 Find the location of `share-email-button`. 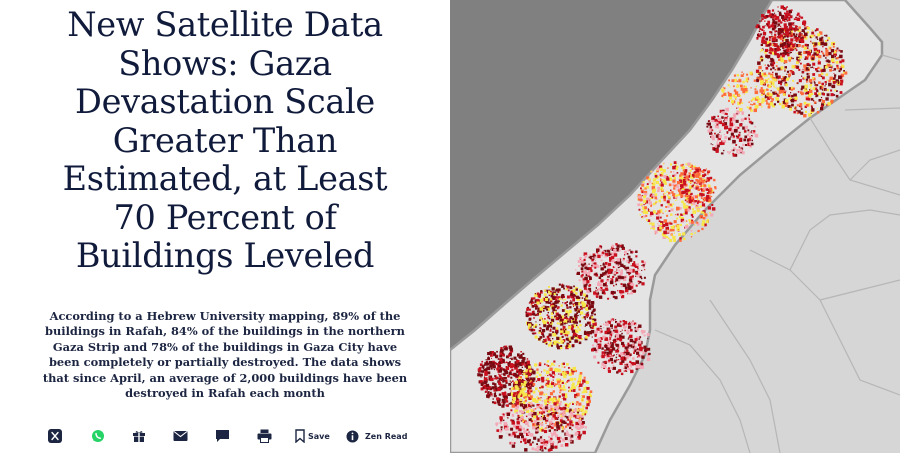

share-email-button is located at coordinates (180, 436).